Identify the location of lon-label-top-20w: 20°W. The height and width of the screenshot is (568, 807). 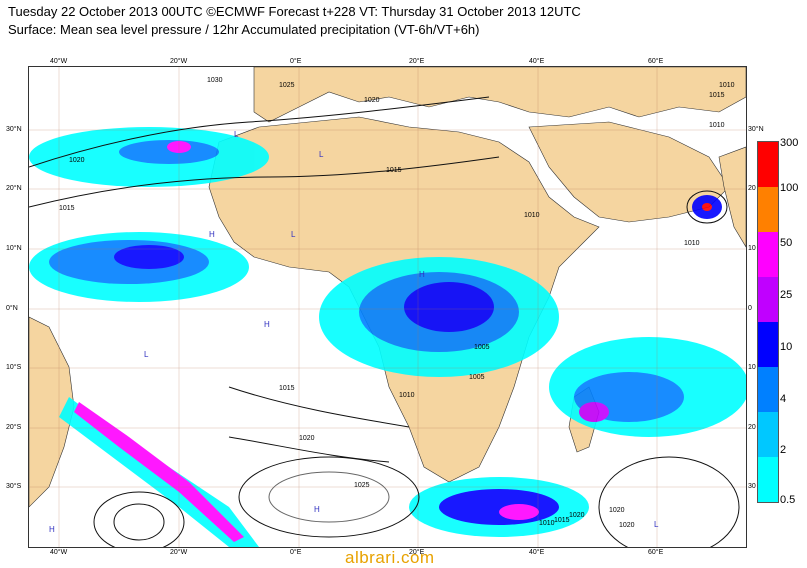
(179, 61).